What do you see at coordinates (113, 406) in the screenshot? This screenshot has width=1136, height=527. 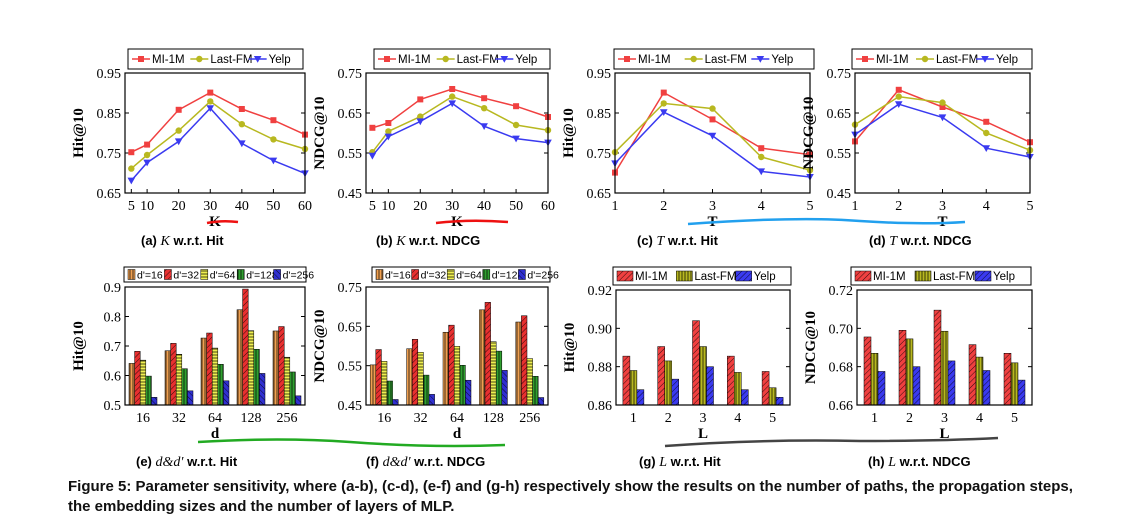 I see `y-tick-label: 0.5` at bounding box center [113, 406].